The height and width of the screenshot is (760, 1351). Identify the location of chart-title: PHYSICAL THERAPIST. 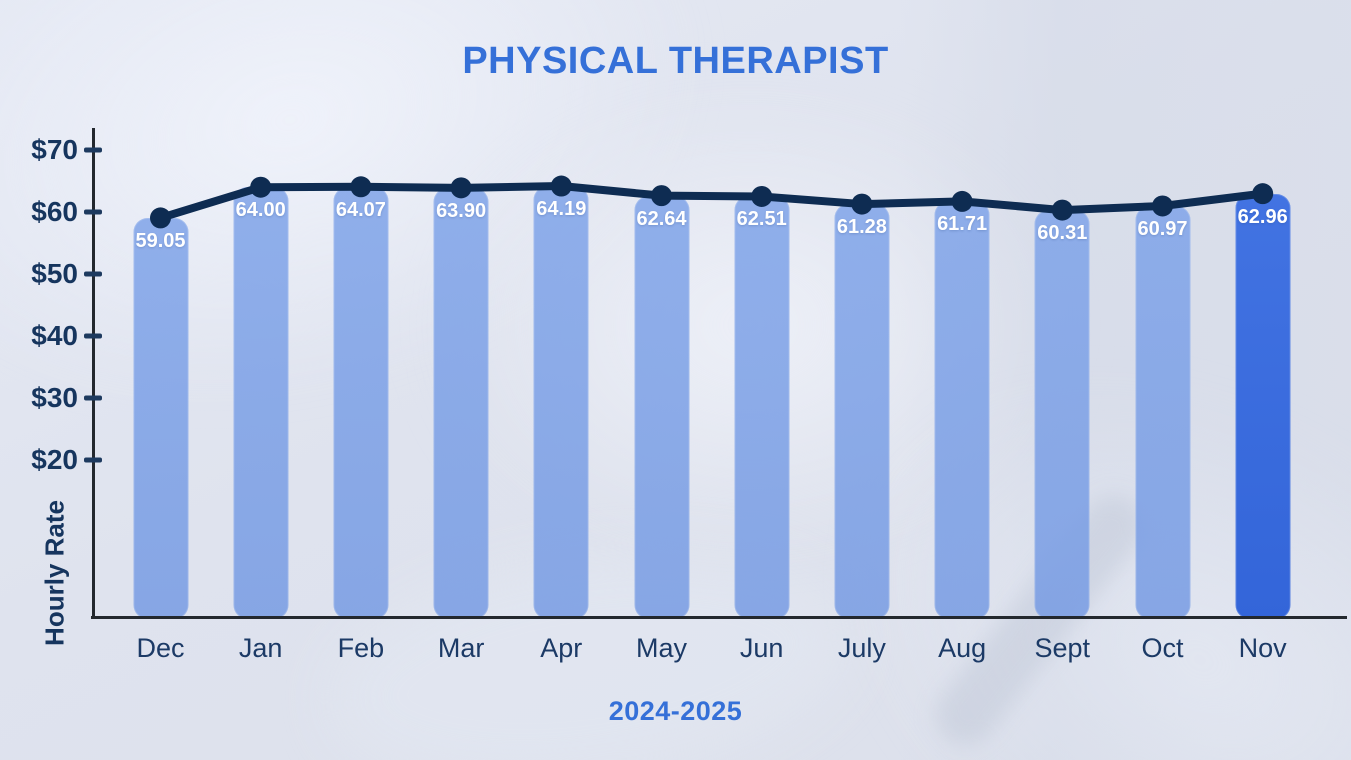
(675, 61).